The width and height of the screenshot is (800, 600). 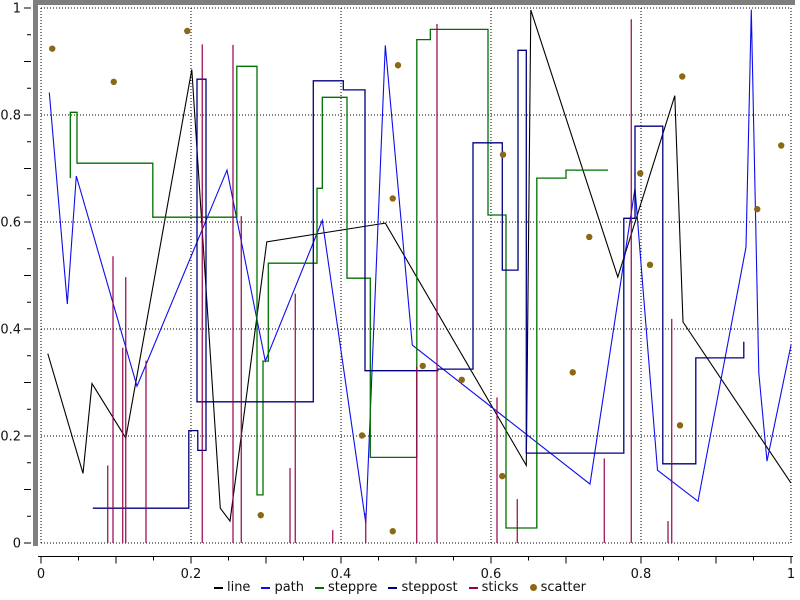 I want to click on legend-item-steppre: steppre, so click(x=346, y=587).